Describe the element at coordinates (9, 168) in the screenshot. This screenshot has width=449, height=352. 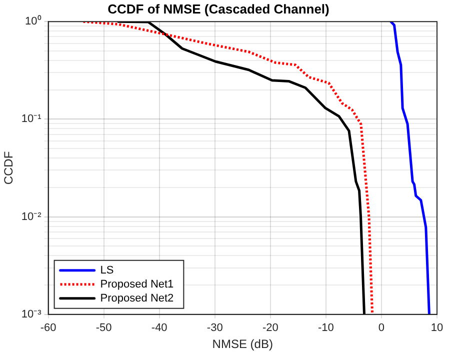
I see `y-axis-title: CCDF` at that location.